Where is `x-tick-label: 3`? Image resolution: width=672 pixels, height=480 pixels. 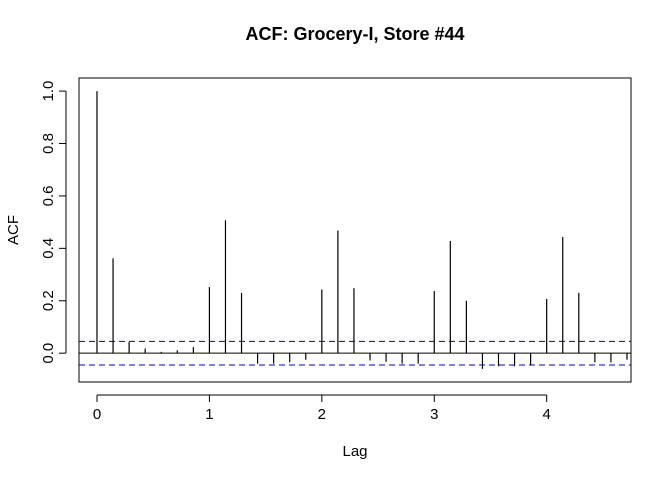 x-tick-label: 3 is located at coordinates (434, 414).